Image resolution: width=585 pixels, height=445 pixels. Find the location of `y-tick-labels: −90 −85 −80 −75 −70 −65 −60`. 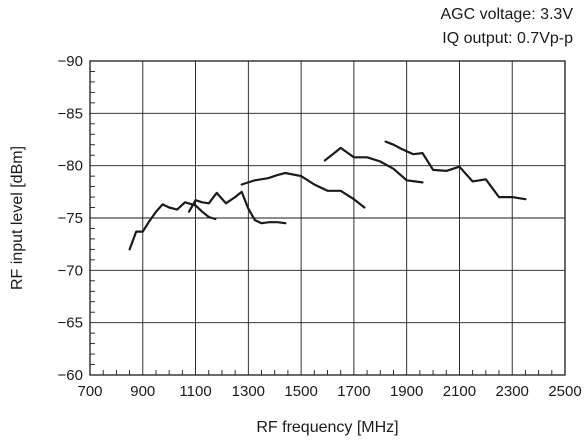

y-tick-labels: −90 −85 −80 −75 −70 −65 −60 is located at coordinates (70, 218).